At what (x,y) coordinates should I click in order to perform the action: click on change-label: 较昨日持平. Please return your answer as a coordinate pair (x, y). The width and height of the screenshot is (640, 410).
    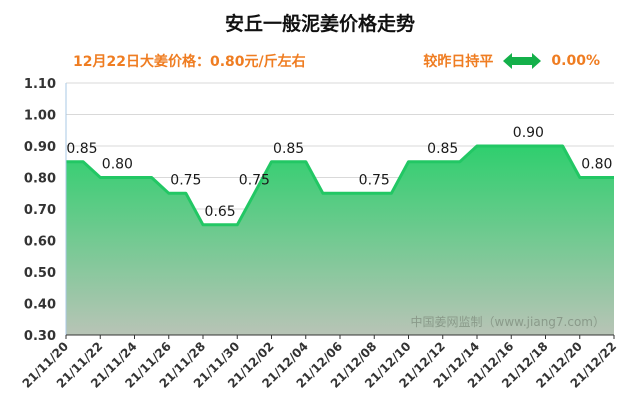
    Looking at the image, I should click on (458, 62).